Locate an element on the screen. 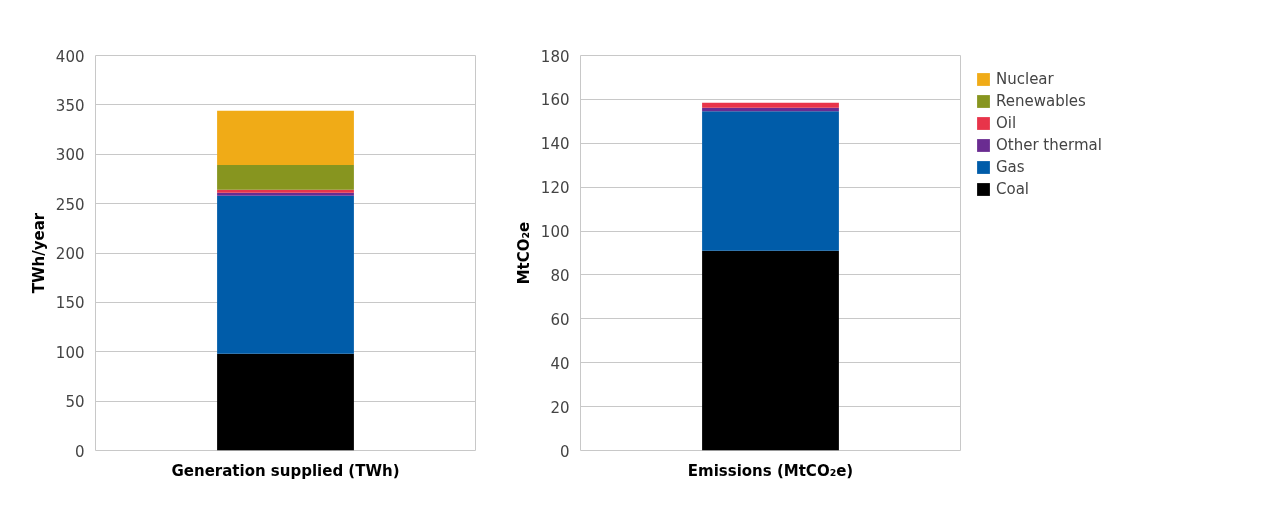 This screenshot has height=529, width=1267. y-tick-label: 50 is located at coordinates (75, 402).